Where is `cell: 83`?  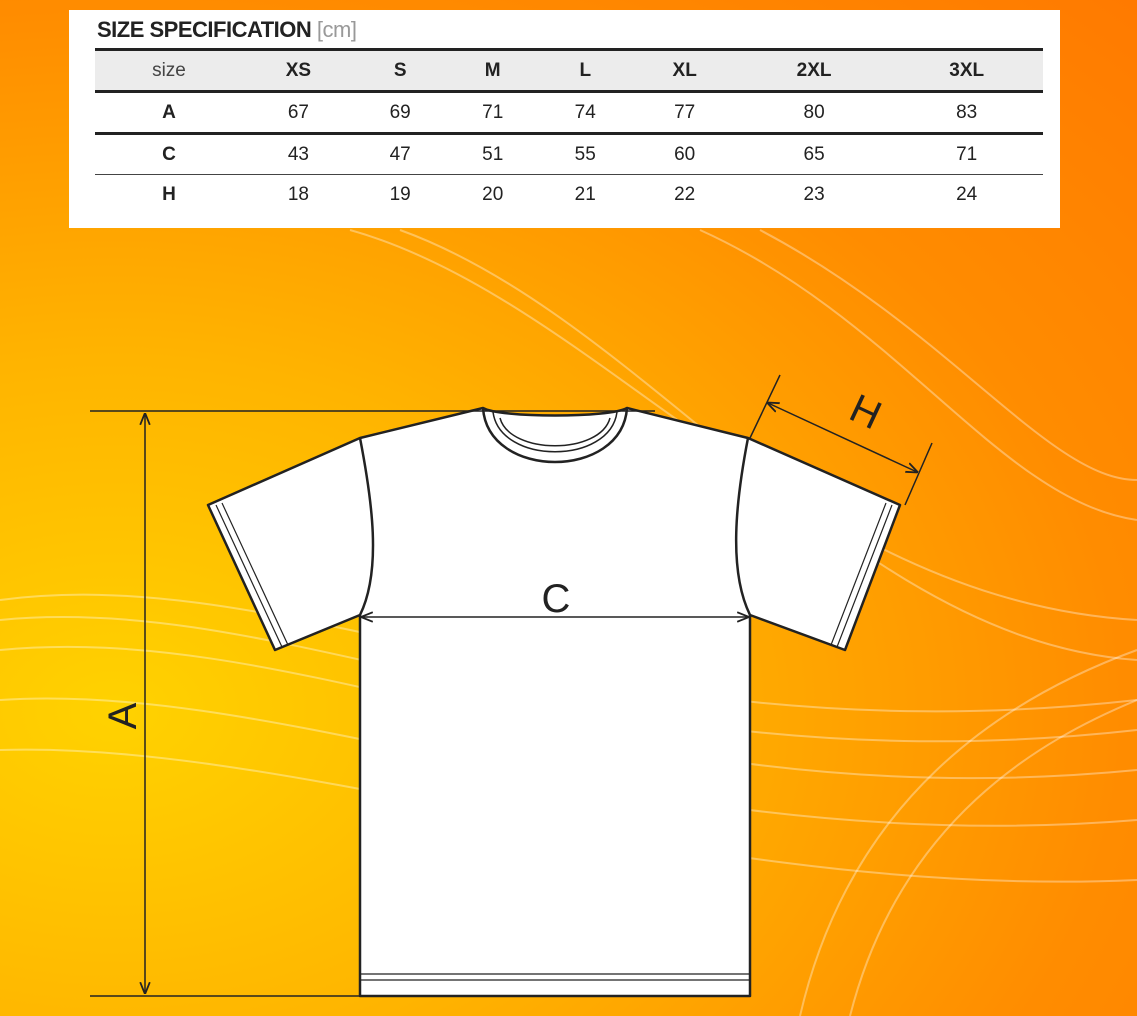
cell: 83 is located at coordinates (967, 112).